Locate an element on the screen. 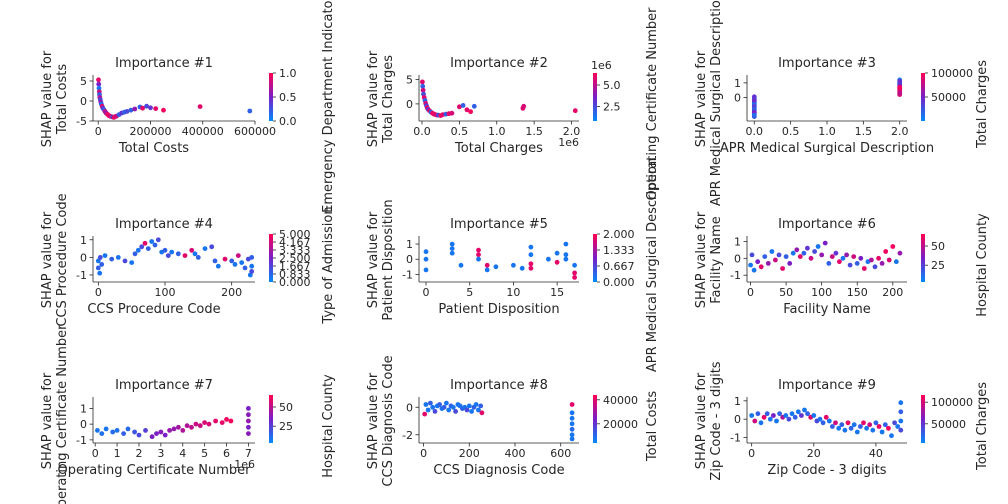 This screenshot has width=1008, height=504. x-tick-label: 1.5 is located at coordinates (534, 131).